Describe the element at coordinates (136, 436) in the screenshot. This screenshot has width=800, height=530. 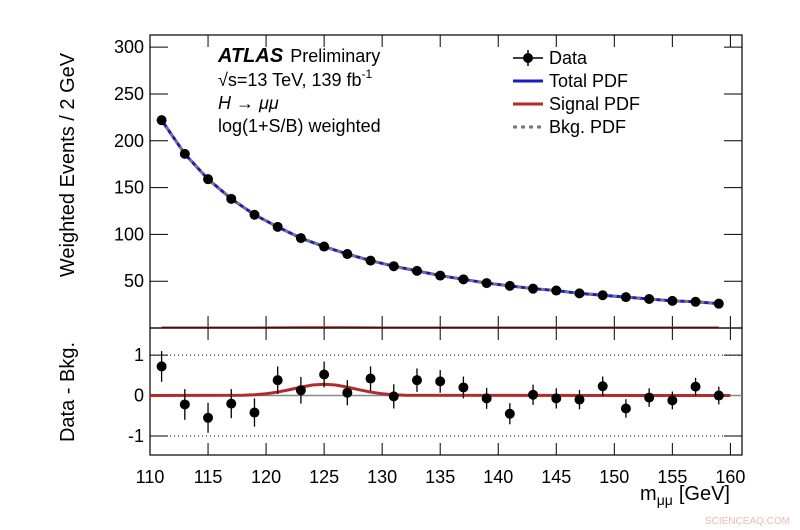
I see `y-tick-label: -1` at that location.